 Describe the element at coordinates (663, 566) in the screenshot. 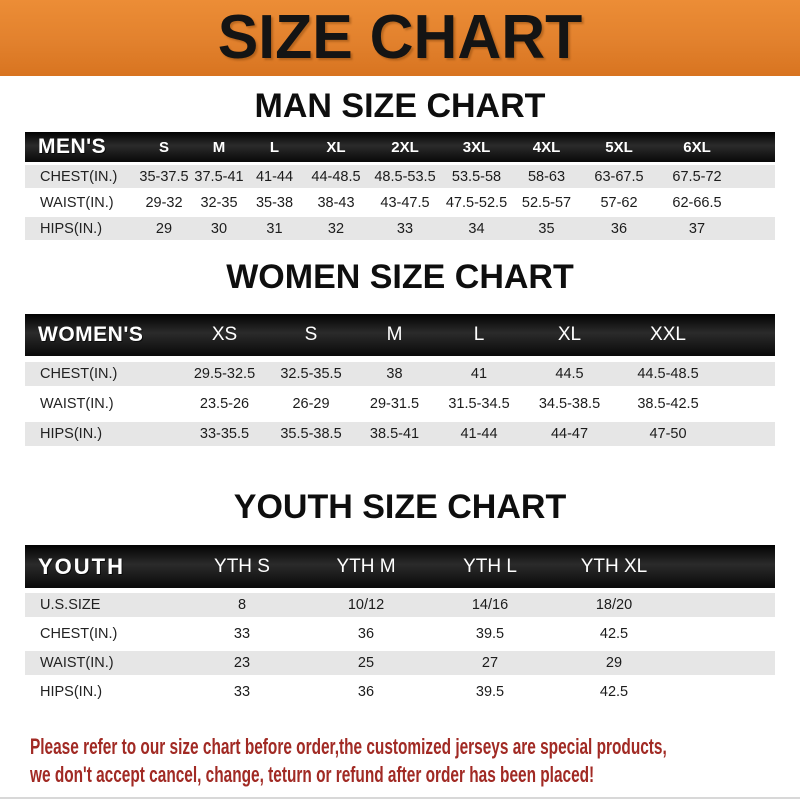

I see `size-column-header: YTH XL` at that location.